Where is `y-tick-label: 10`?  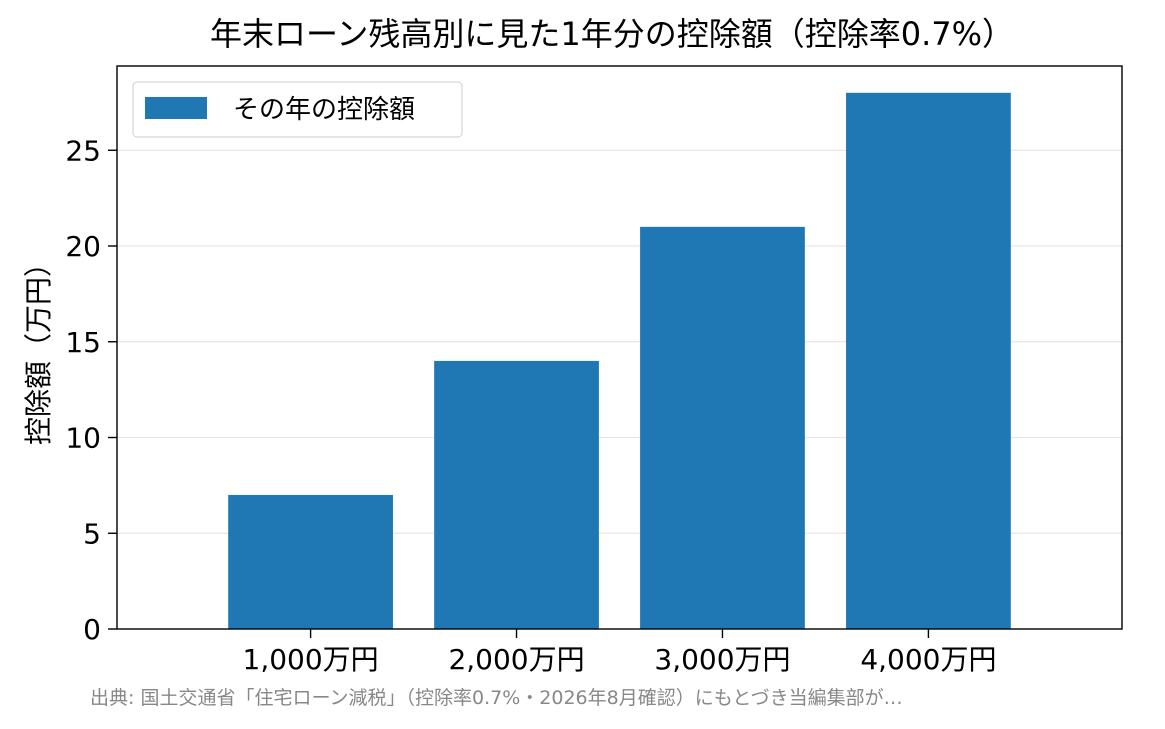
y-tick-label: 10 is located at coordinates (83, 438).